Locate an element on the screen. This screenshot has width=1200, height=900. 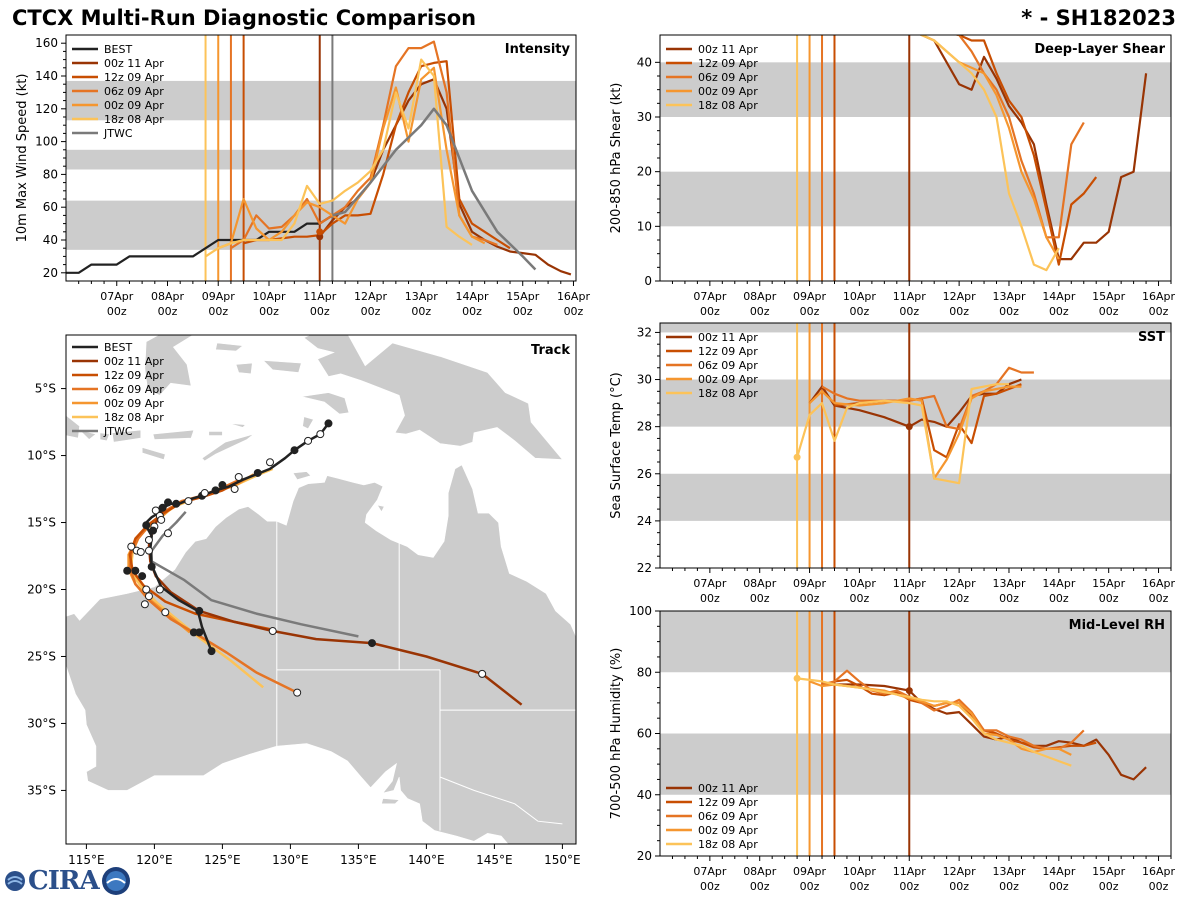
intensity-ytick-label: 60 is located at coordinates (50, 207).